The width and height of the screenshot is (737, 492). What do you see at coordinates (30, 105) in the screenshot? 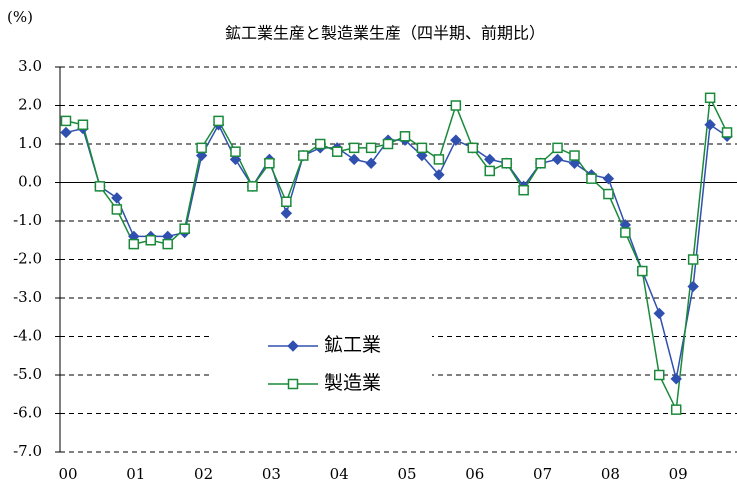
I see `y-tick-label: 2.0` at bounding box center [30, 105].